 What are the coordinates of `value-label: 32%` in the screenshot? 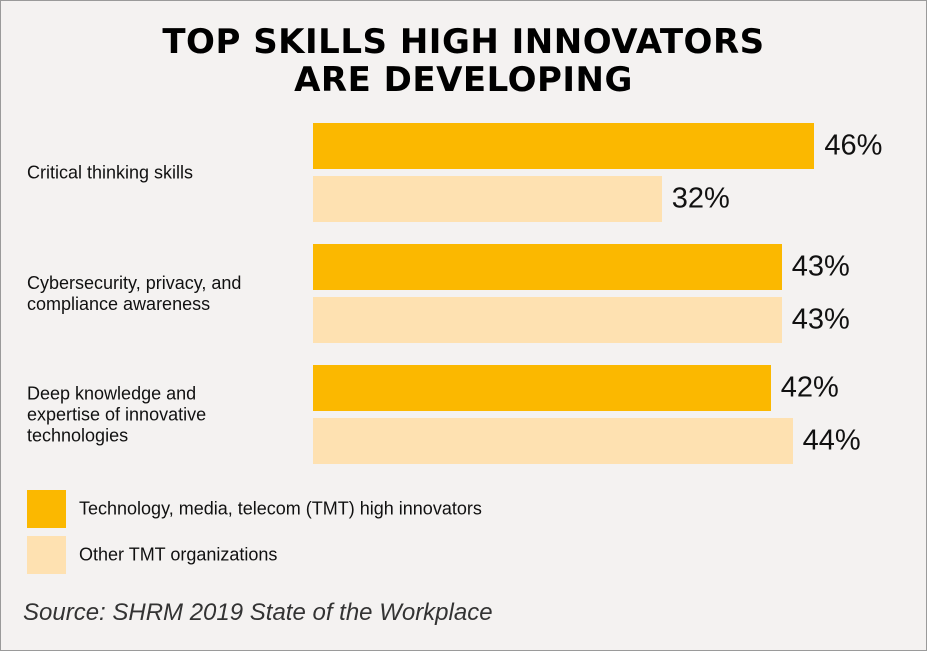 It's located at (700, 198).